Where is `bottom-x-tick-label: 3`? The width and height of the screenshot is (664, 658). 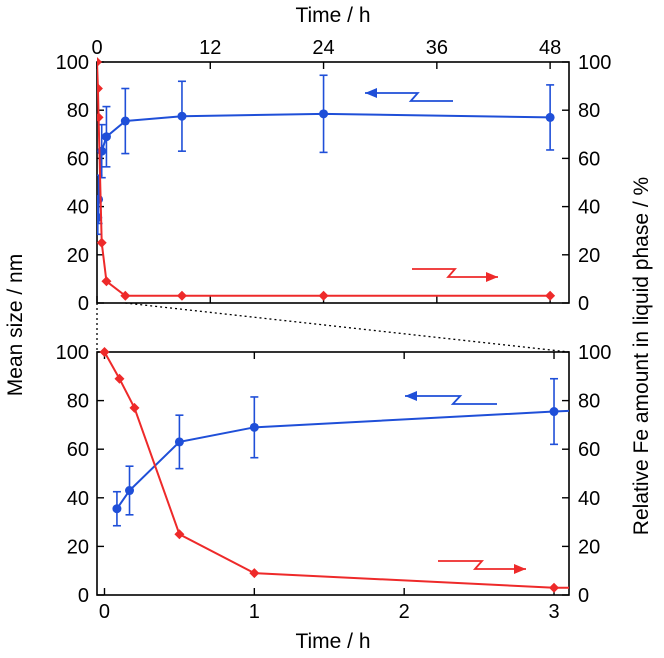
bottom-x-tick-label: 3 is located at coordinates (553, 612).